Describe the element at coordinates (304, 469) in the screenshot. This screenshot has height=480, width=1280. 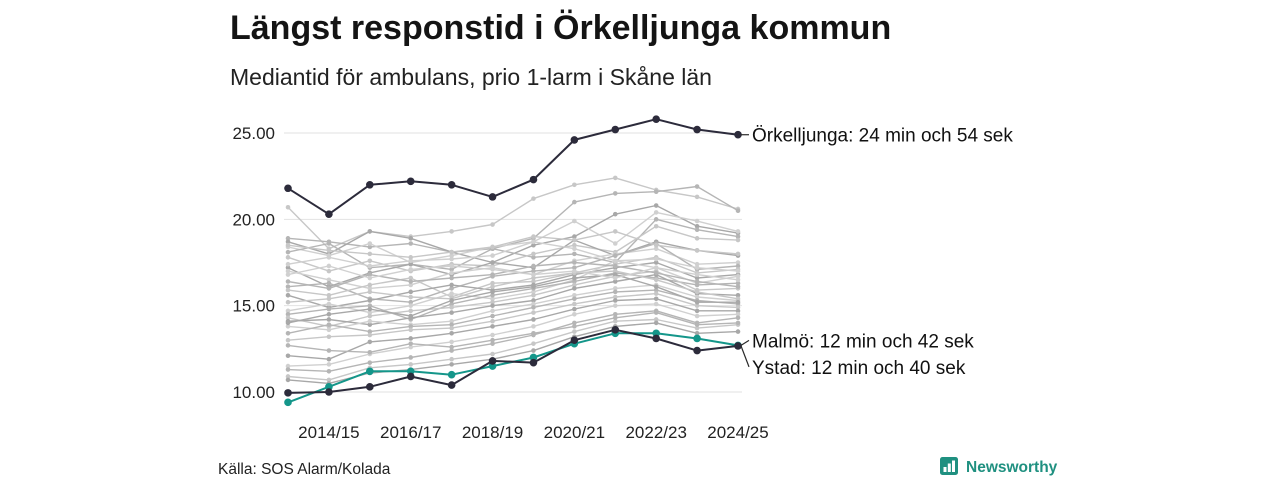
I see `source-note: Källa: SOS Alarm/Kolada` at that location.